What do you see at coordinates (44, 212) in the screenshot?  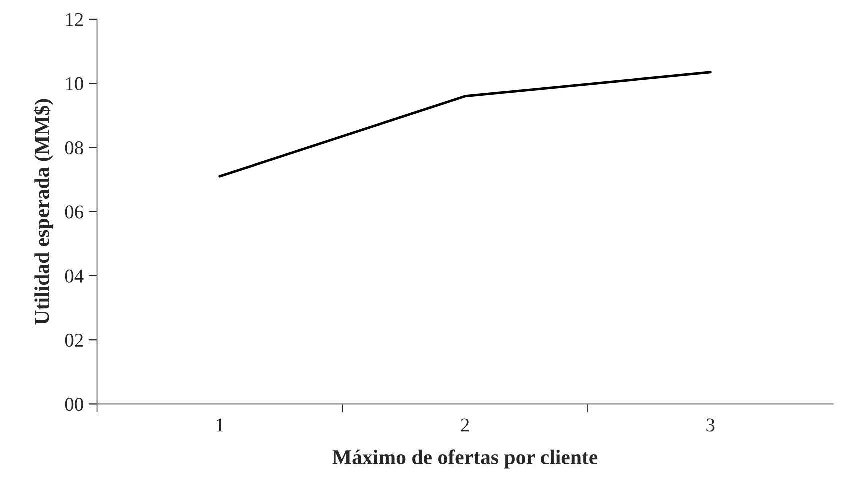 I see `y-axis-title: Utilidad esperada (MM$)` at bounding box center [44, 212].